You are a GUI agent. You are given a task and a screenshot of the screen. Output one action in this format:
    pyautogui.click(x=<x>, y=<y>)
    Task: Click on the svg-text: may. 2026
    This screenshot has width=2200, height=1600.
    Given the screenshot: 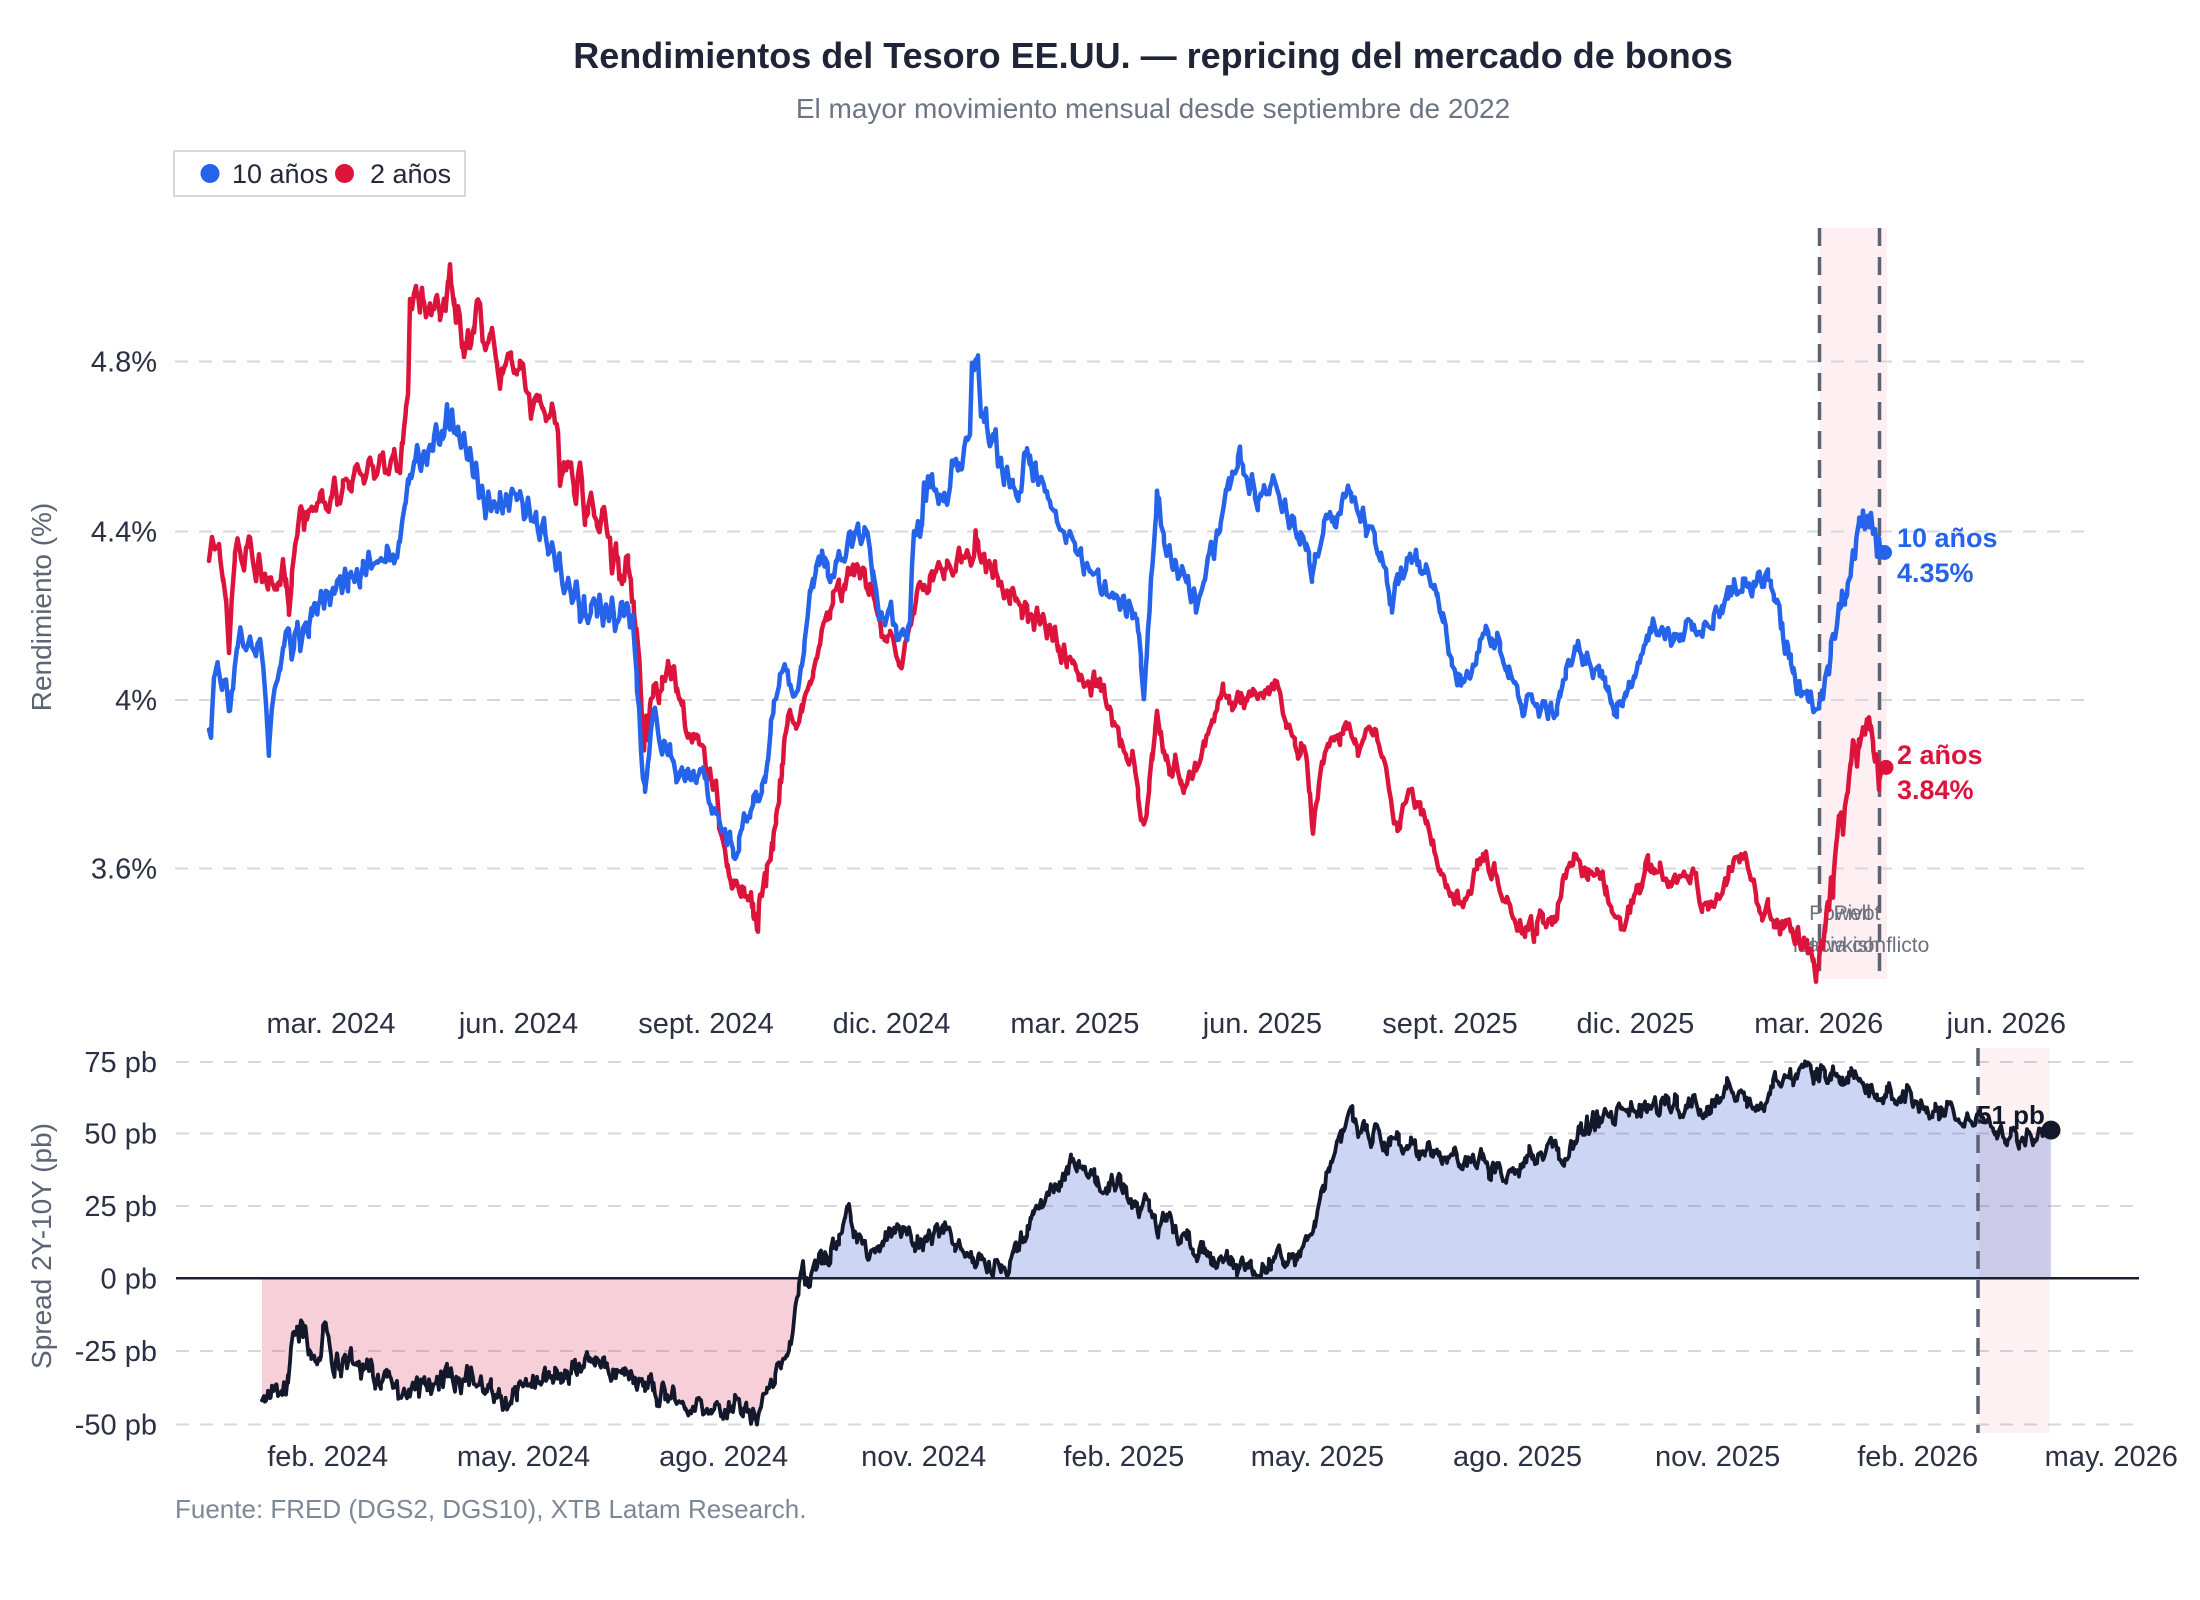 What is the action you would take?
    pyautogui.click(x=2111, y=1457)
    